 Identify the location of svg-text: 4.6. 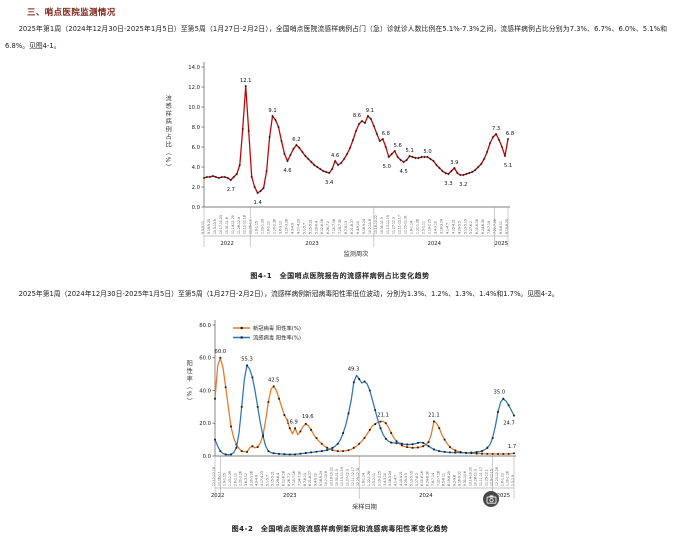
(335, 156).